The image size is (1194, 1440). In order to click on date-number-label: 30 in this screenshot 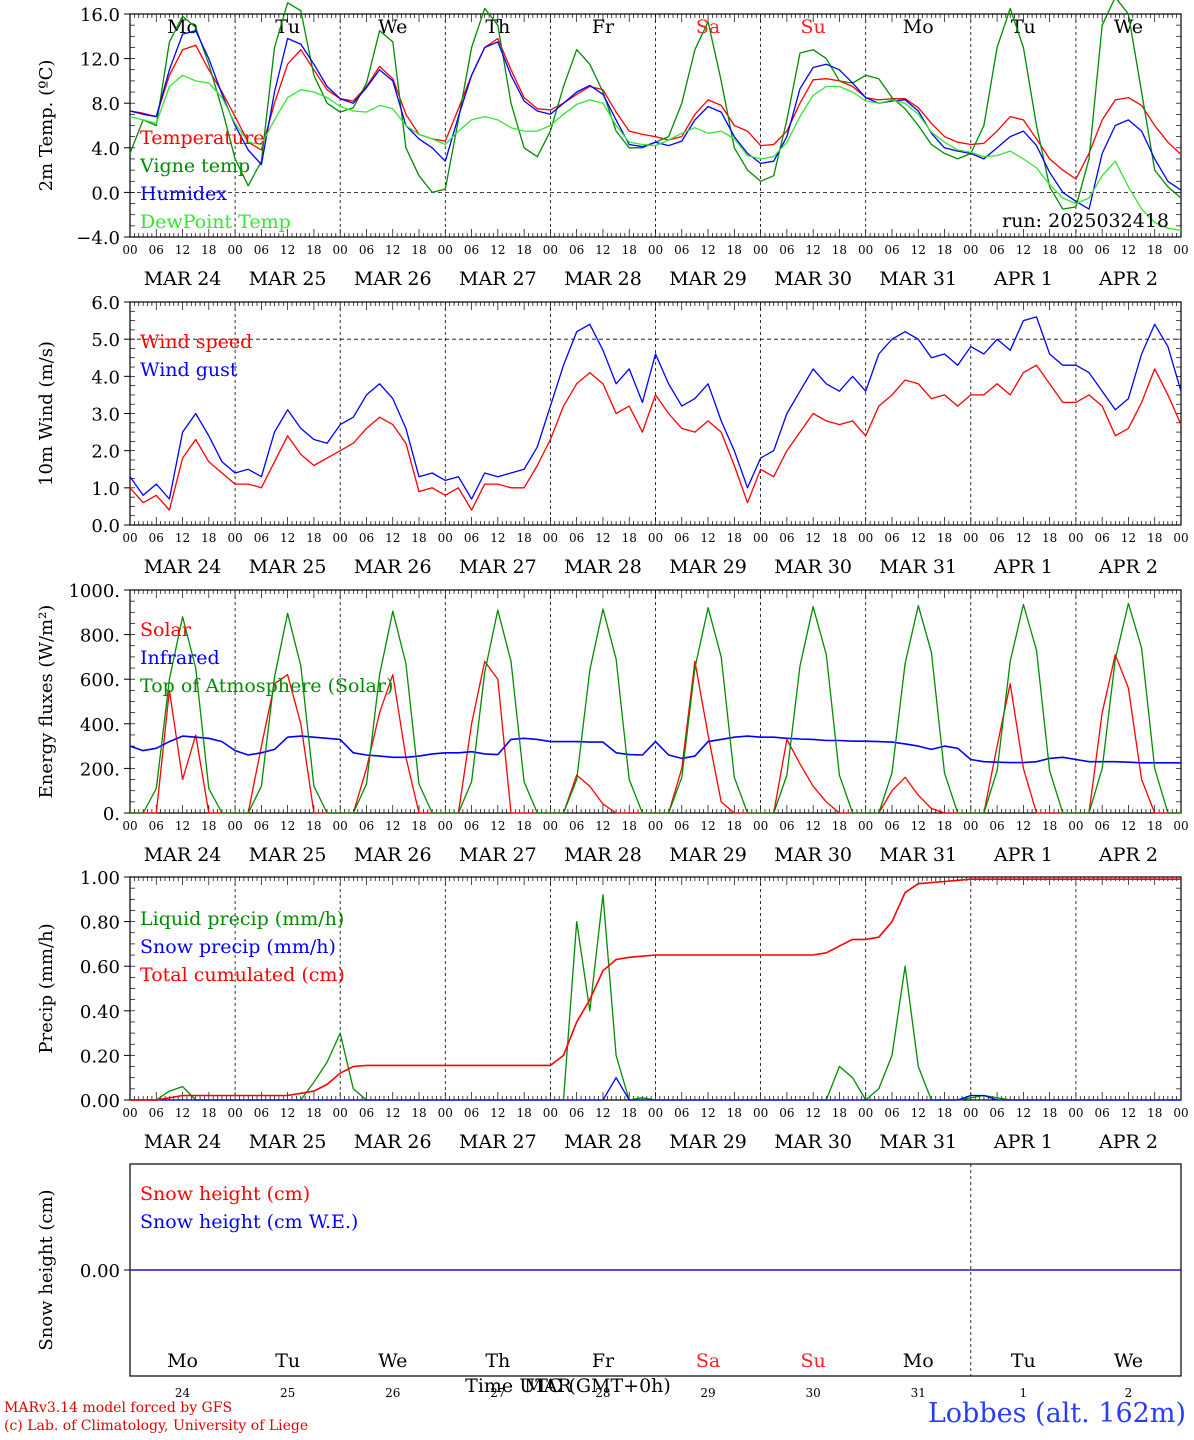, I will do `click(813, 1393)`.